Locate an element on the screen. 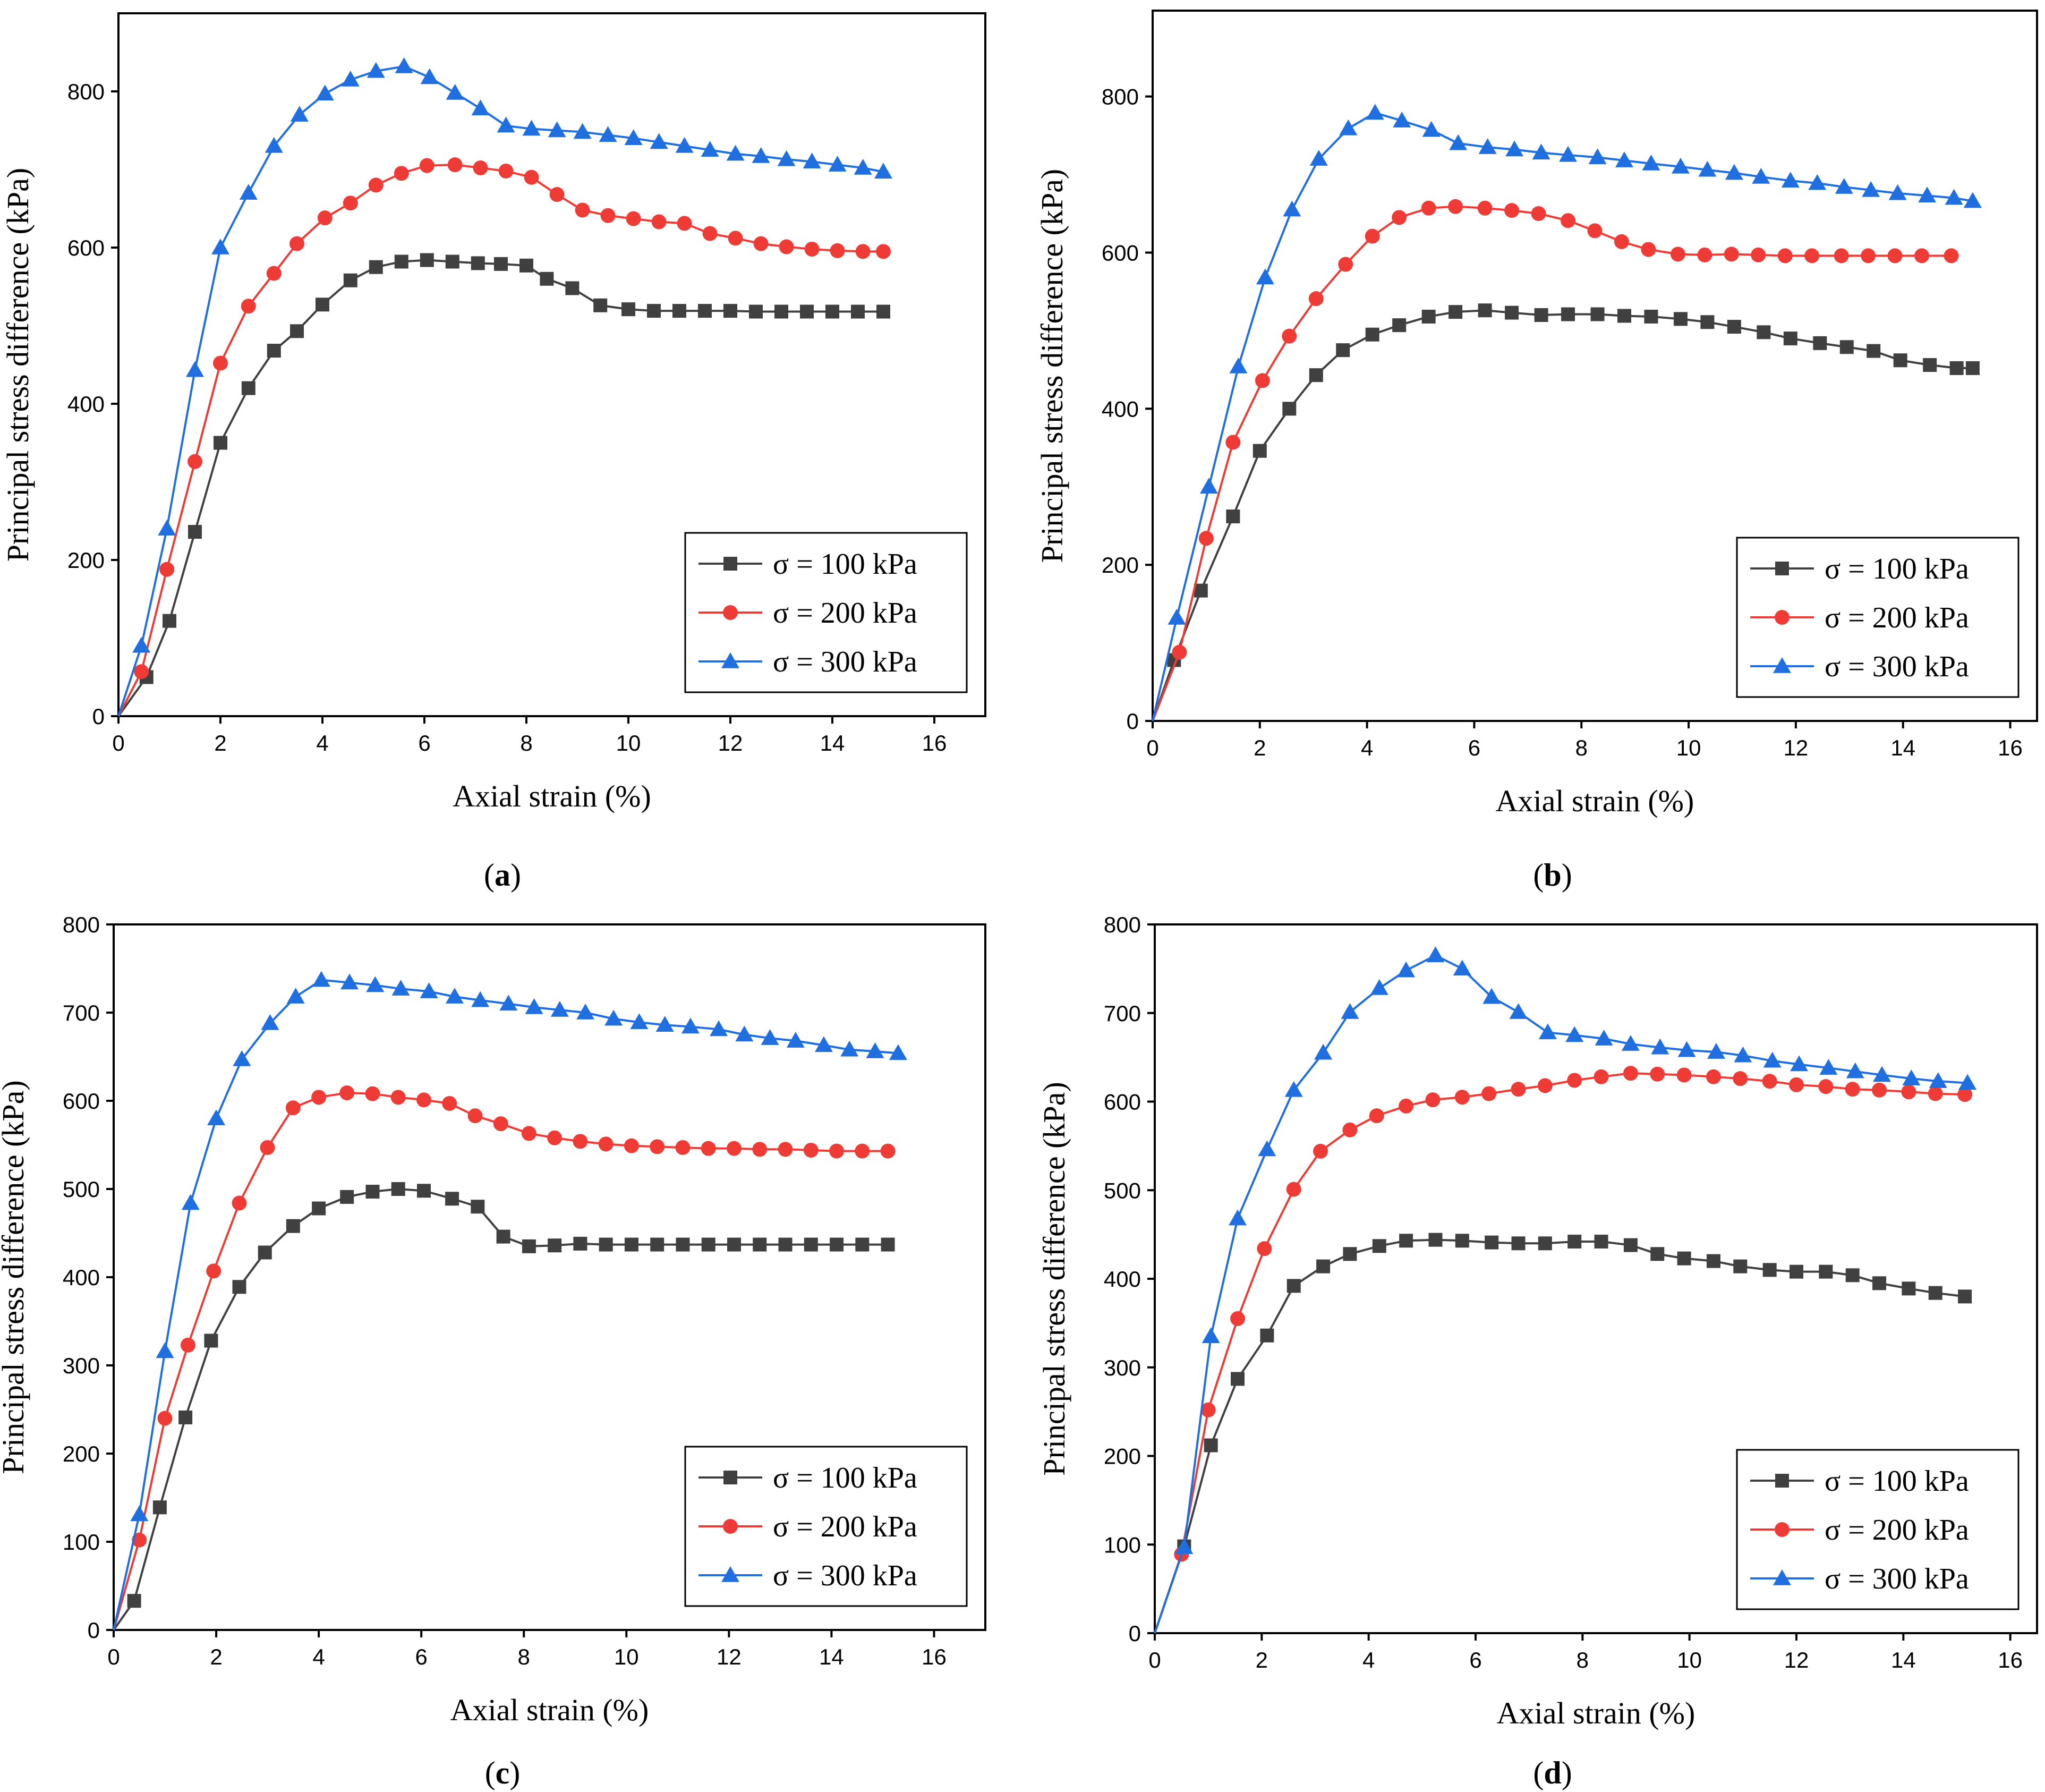 This screenshot has width=2045, height=1792. panel-caption: (c) is located at coordinates (503, 1772).